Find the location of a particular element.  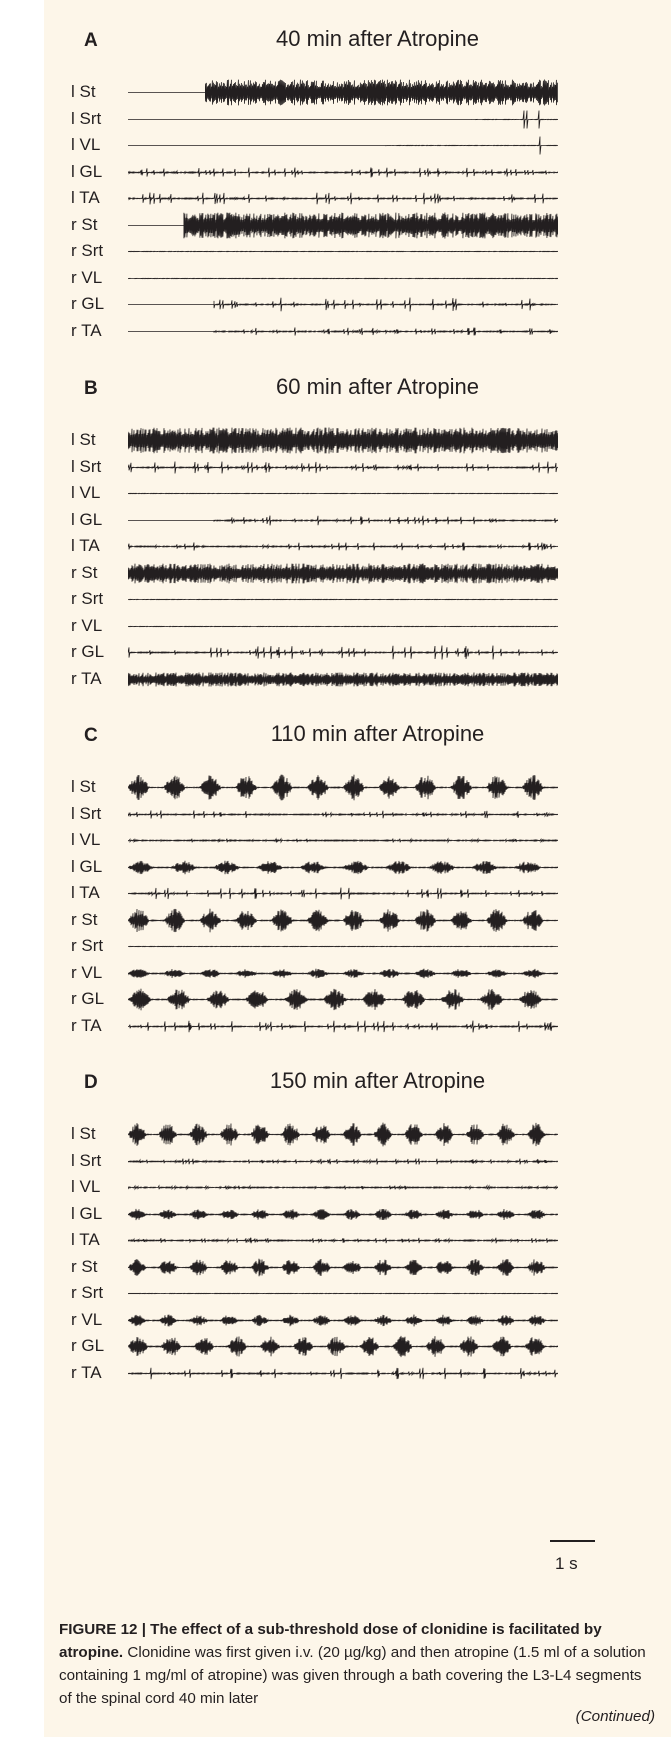

trace-row: l TA is located at coordinates (357, 546).